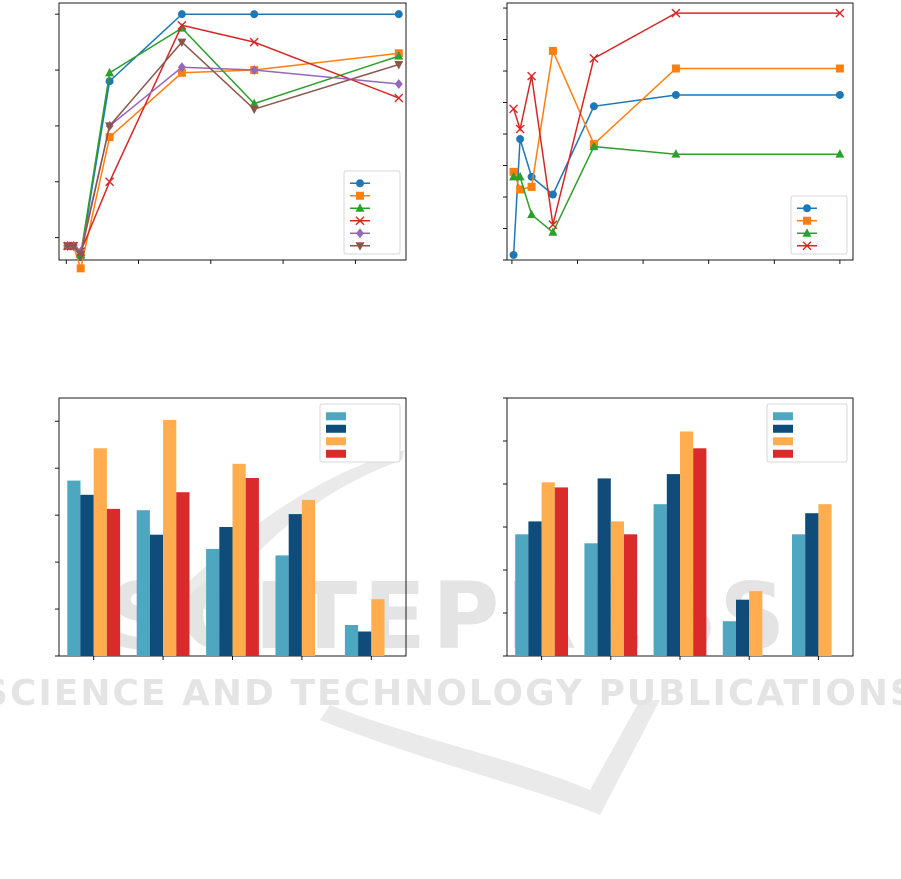 The image size is (901, 879). I want to click on watermark-sub-text: SCIENCE AND TECHNOLOGY PUBLICATIONS, so click(450, 693).